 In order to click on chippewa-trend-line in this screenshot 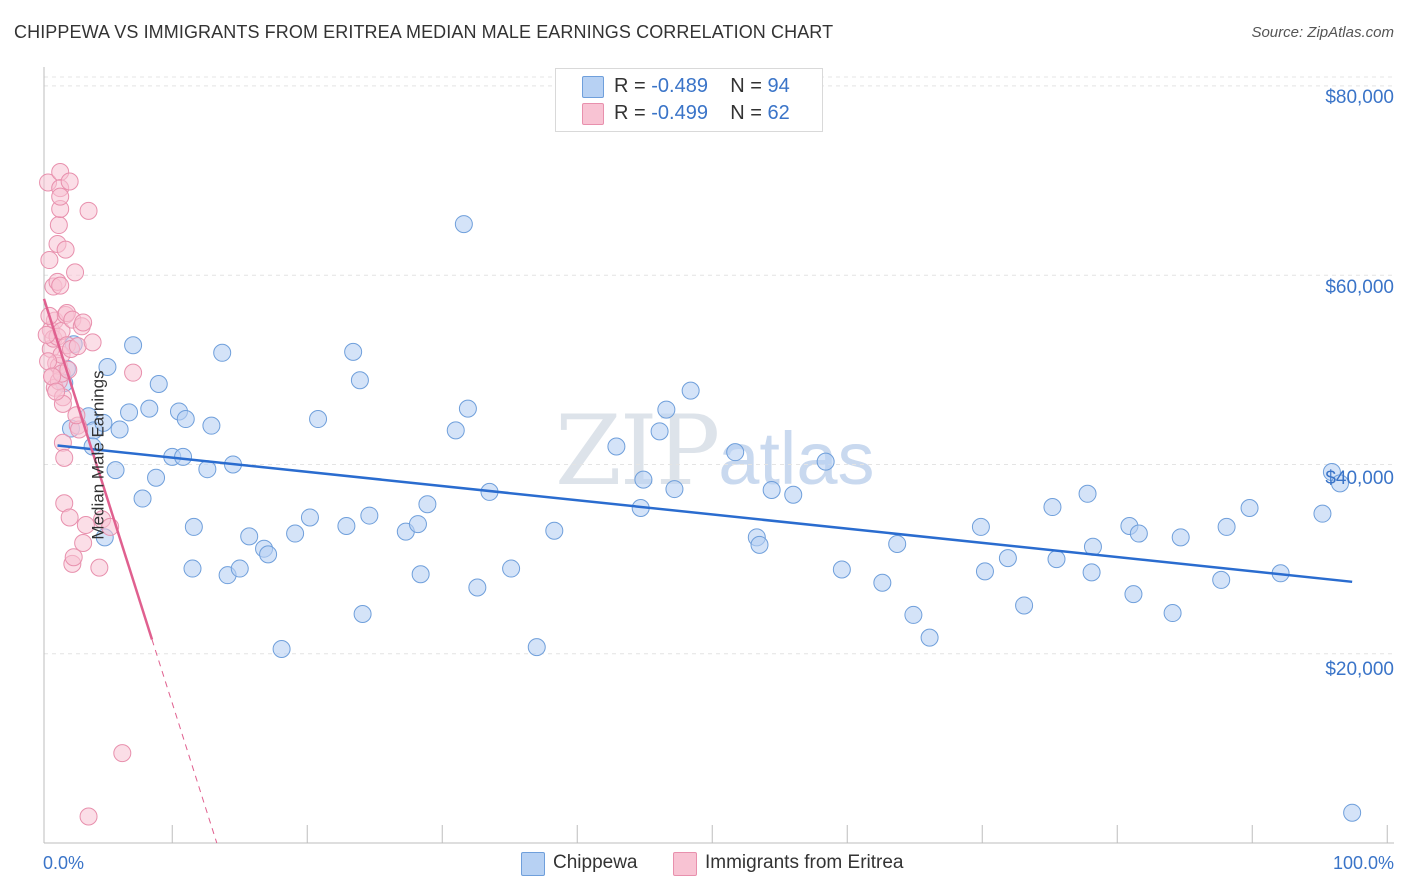, I will do `click(705, 514)`.